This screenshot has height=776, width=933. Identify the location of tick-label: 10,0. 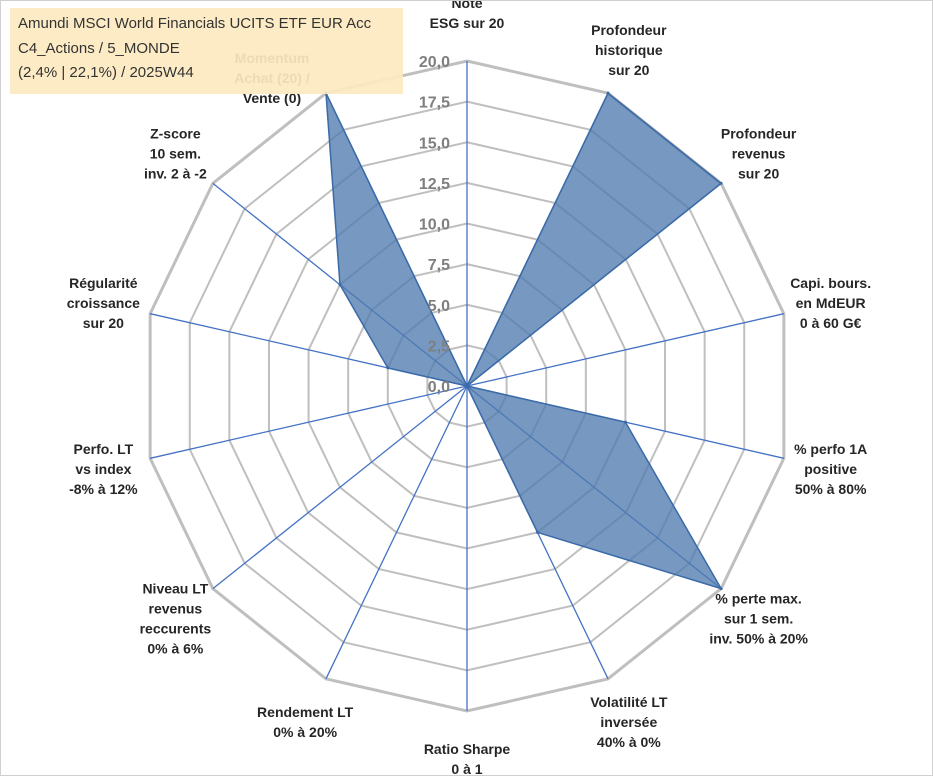
(434, 225).